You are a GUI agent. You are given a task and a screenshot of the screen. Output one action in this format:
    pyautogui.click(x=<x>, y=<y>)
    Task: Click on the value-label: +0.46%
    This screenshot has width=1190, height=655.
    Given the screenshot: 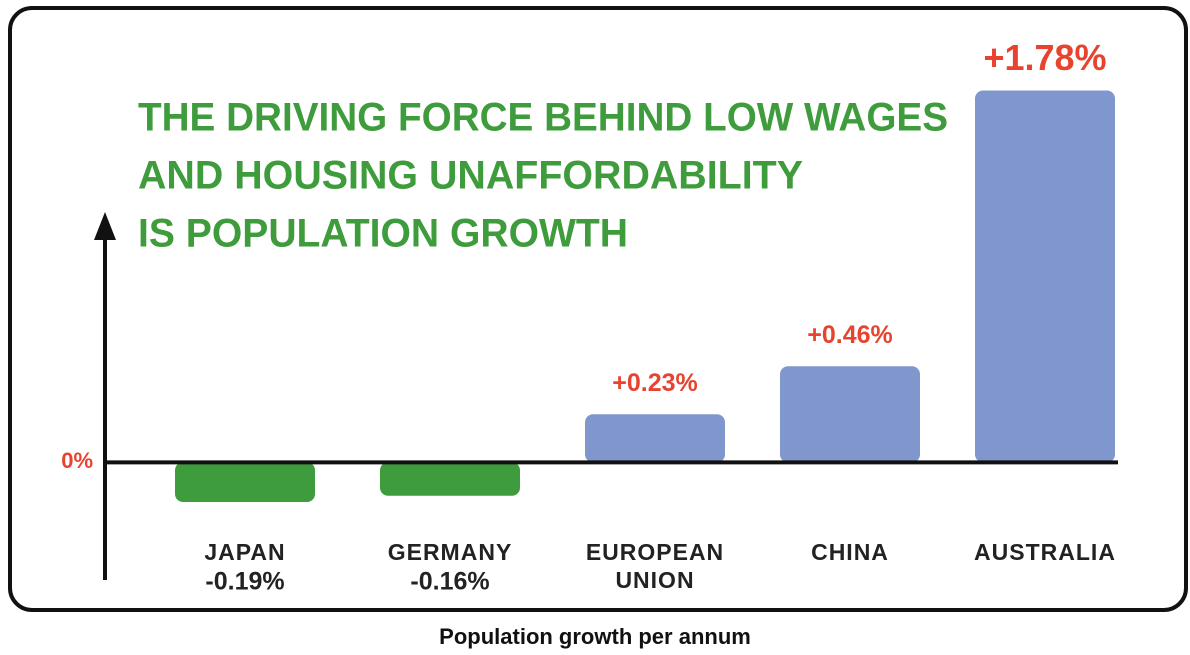 What is the action you would take?
    pyautogui.click(x=850, y=335)
    